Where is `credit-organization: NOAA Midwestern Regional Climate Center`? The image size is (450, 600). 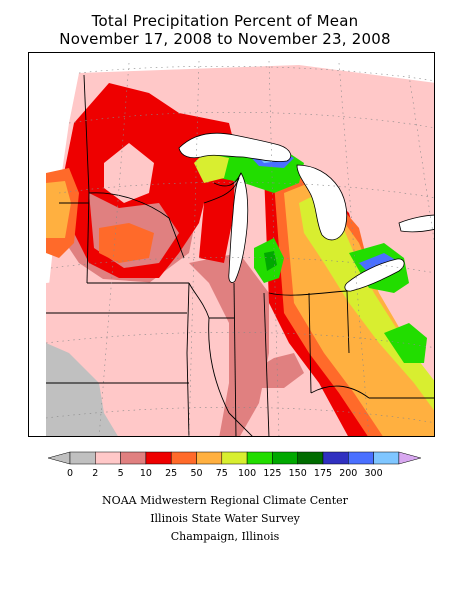
credit-organization: NOAA Midwestern Regional Climate Center is located at coordinates (225, 500).